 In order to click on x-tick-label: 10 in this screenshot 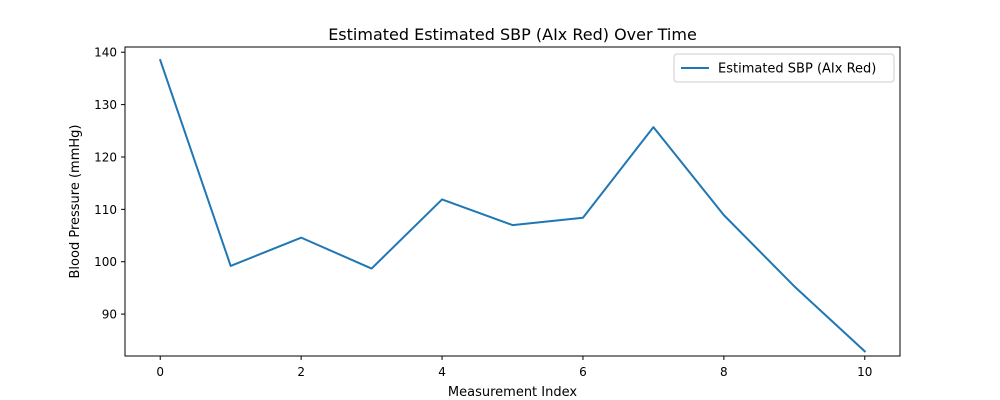, I will do `click(864, 372)`.